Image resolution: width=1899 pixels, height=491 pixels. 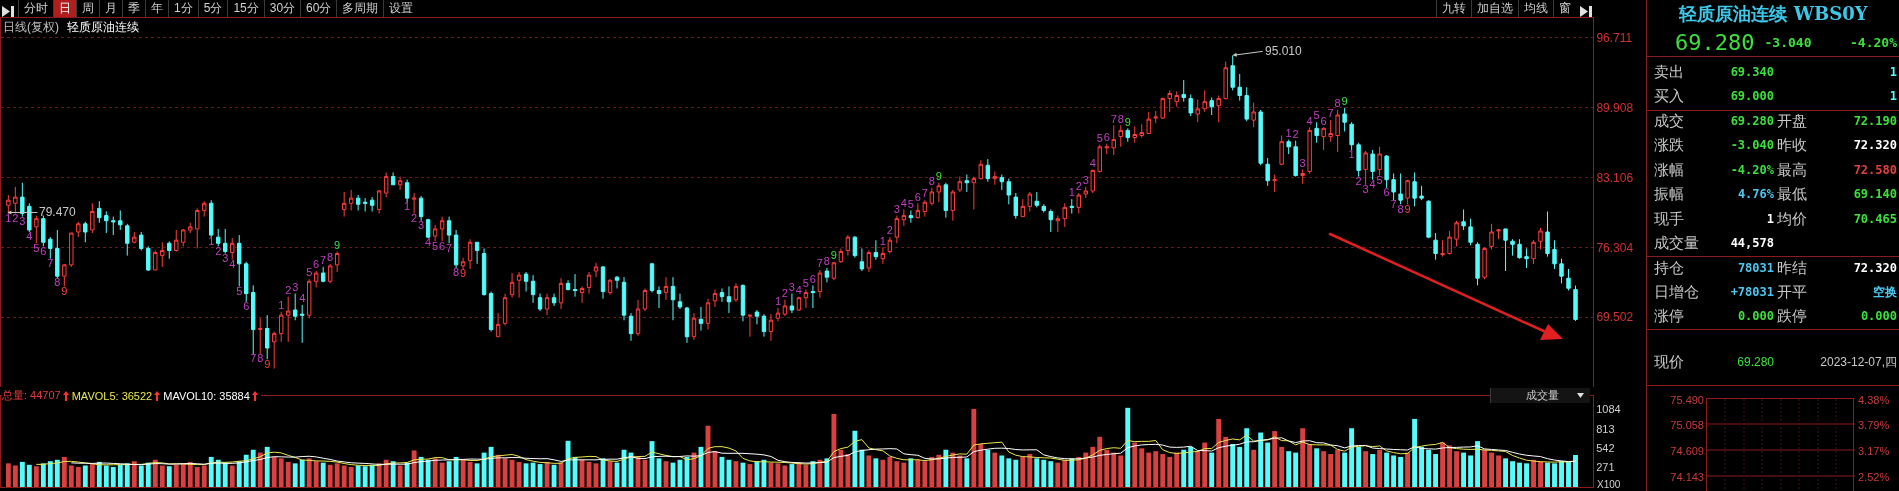 What do you see at coordinates (1874, 425) in the screenshot?
I see `text: 3.79%` at bounding box center [1874, 425].